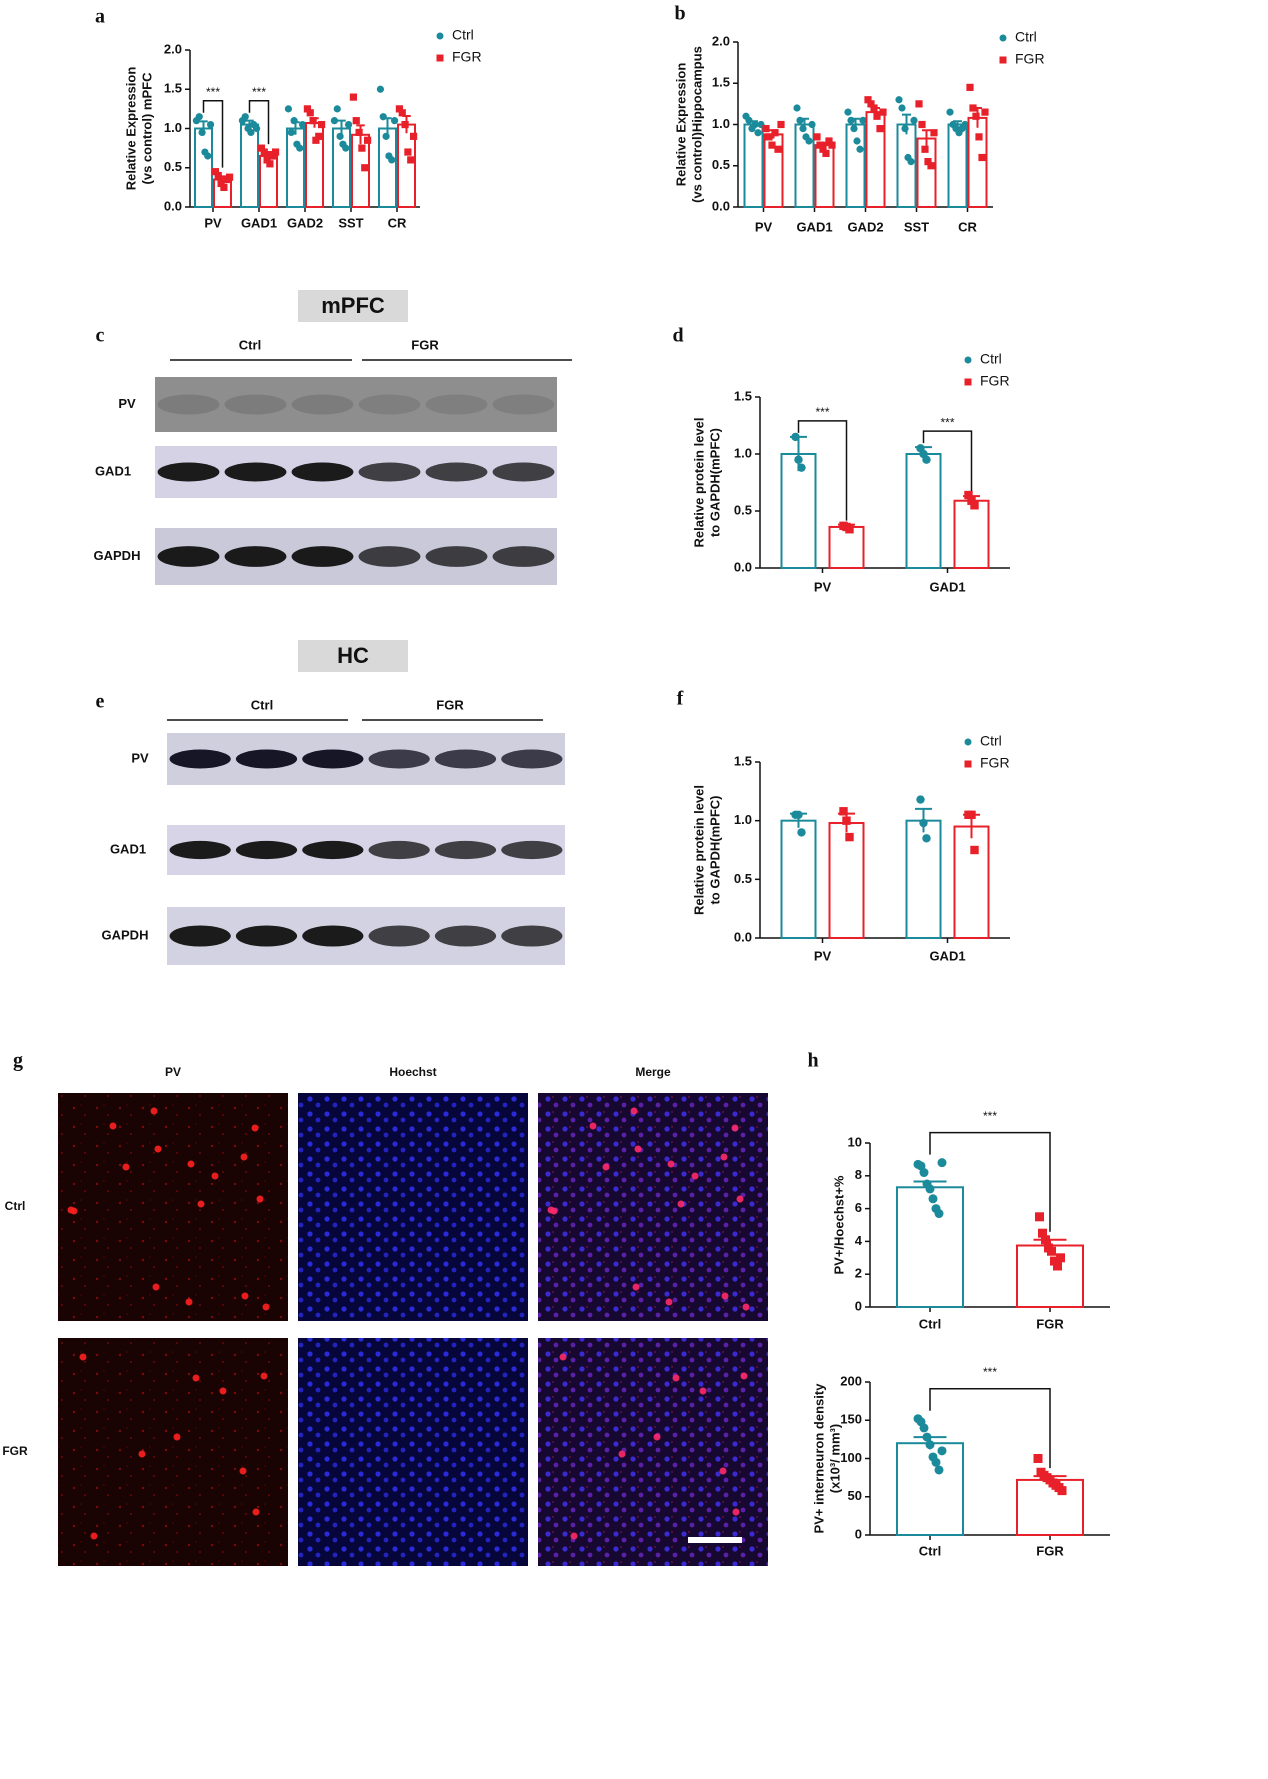  I want to click on y-tick-label: 0.5, so click(743, 878).